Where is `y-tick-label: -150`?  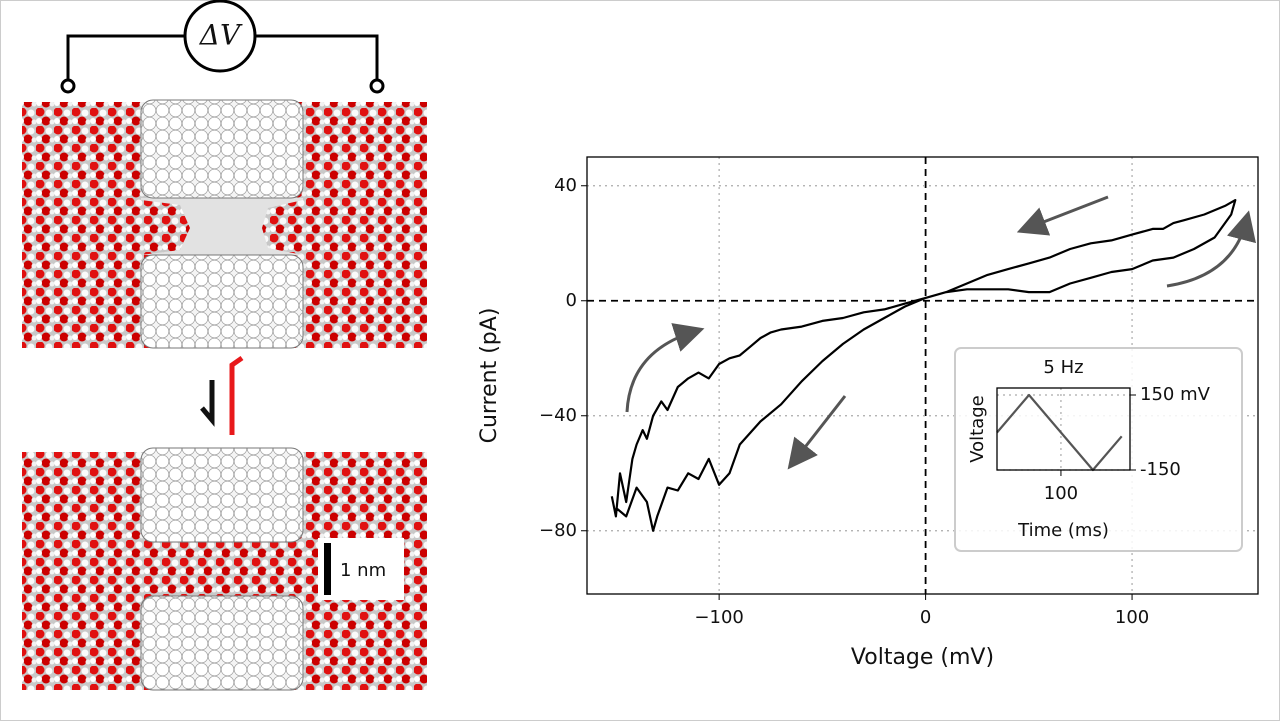
y-tick-label: -150 is located at coordinates (1160, 469).